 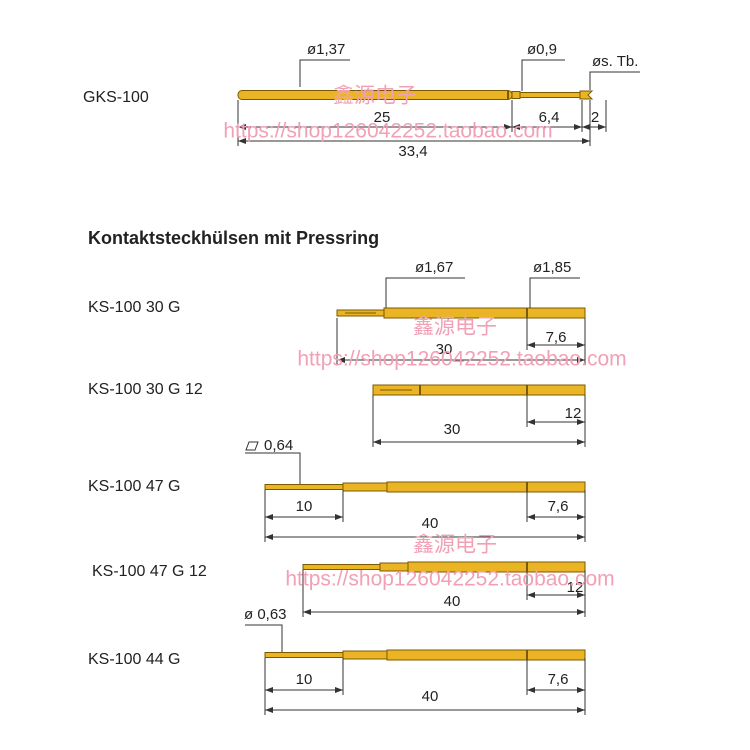 What do you see at coordinates (134, 486) in the screenshot?
I see `part-label: KS-100 47 G` at bounding box center [134, 486].